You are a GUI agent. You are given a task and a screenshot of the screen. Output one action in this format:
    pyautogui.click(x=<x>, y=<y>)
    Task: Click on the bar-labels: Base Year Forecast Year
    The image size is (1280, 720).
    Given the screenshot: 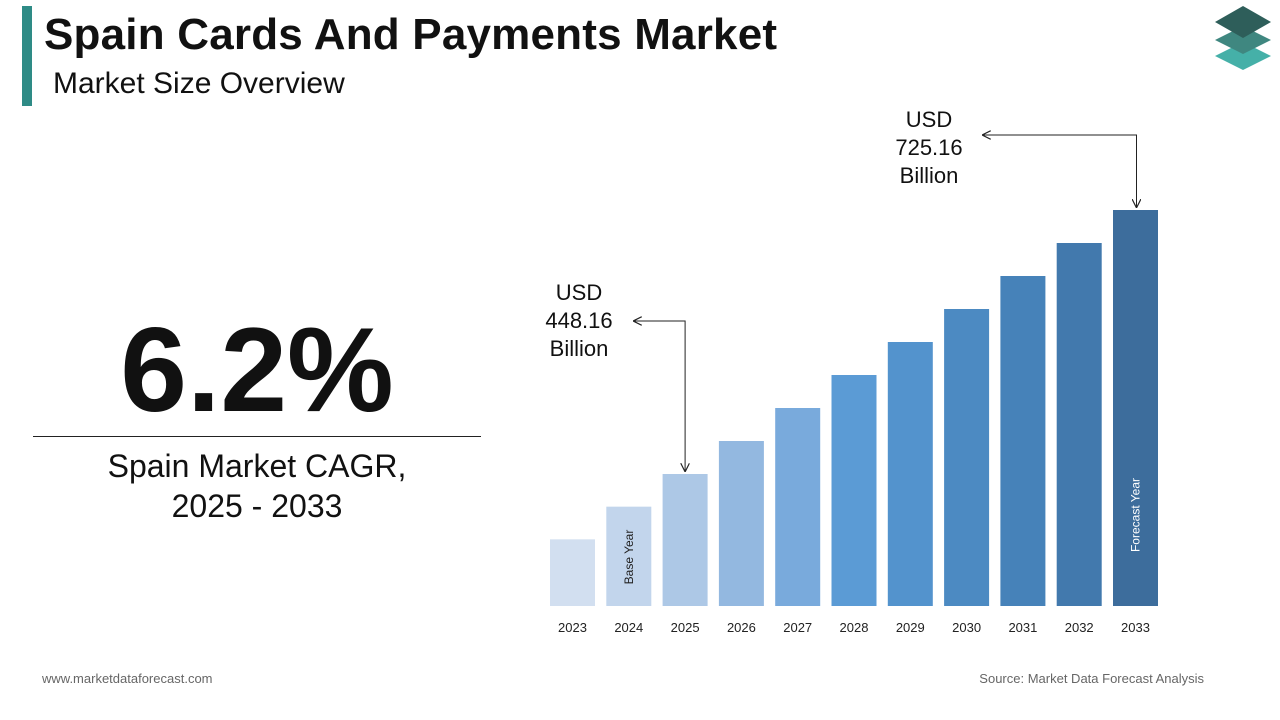 What is the action you would take?
    pyautogui.click(x=882, y=531)
    